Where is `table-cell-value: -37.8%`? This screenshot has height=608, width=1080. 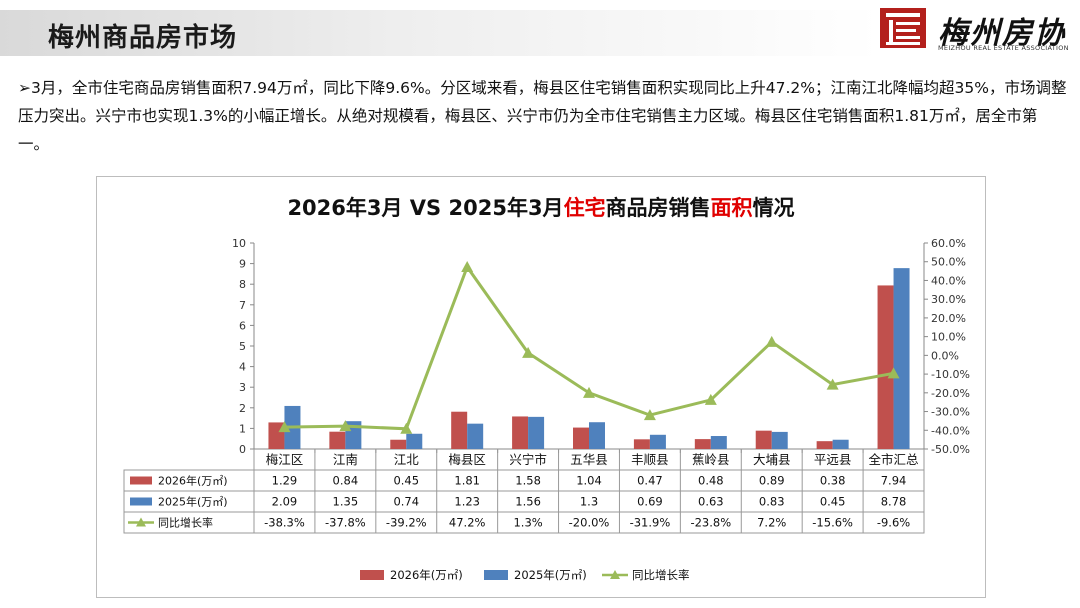
table-cell-value: -37.8% is located at coordinates (345, 523).